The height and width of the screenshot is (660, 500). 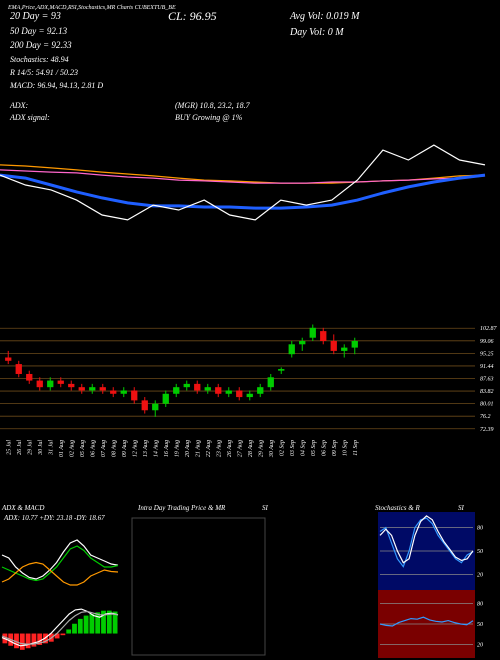 I want to click on header-item: R 14/5: 54.91 / 50.23, so click(x=43, y=72).